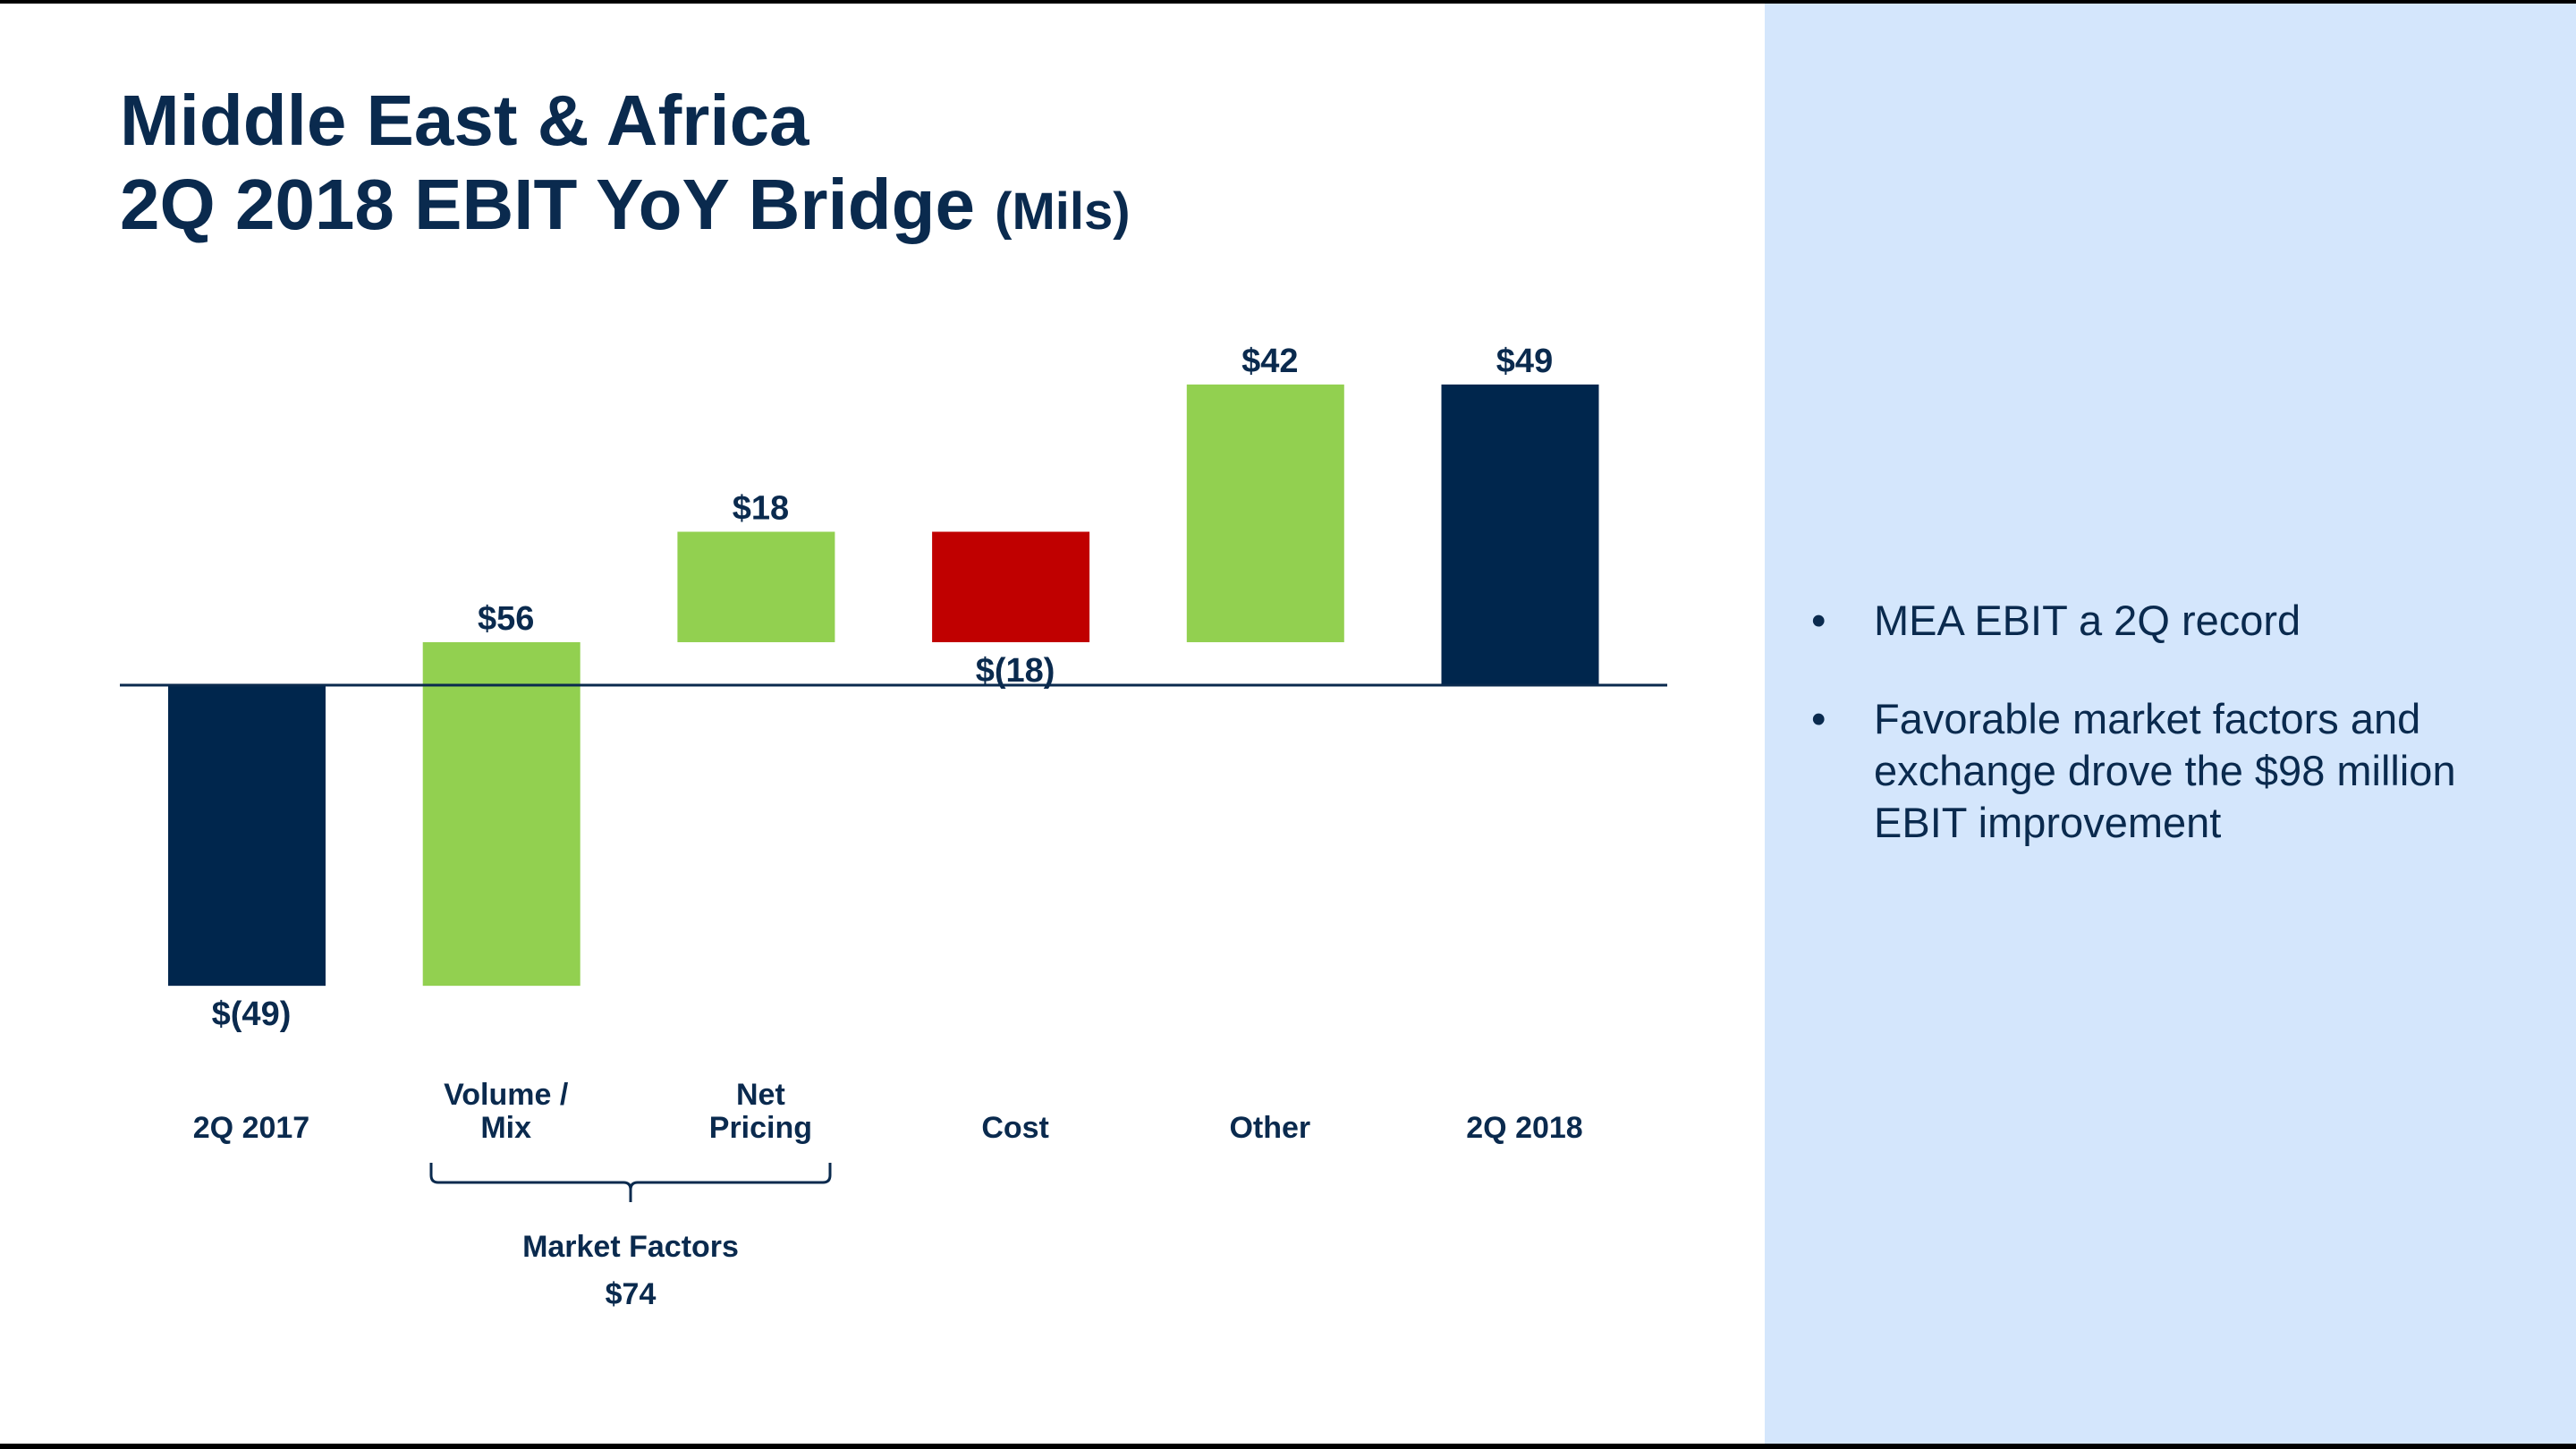  Describe the element at coordinates (506, 1095) in the screenshot. I see `category-label: Volume /` at that location.